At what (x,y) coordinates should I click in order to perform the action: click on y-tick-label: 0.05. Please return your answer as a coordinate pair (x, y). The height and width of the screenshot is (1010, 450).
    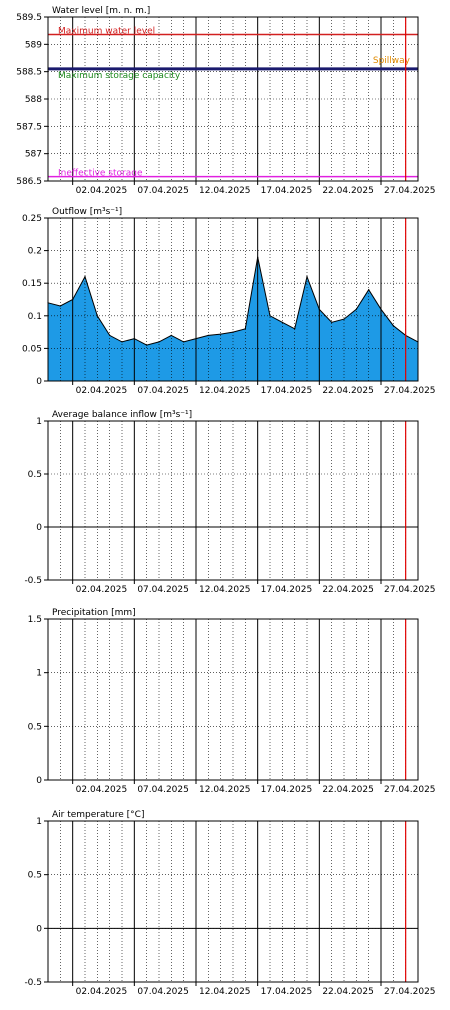
    Looking at the image, I should click on (32, 349).